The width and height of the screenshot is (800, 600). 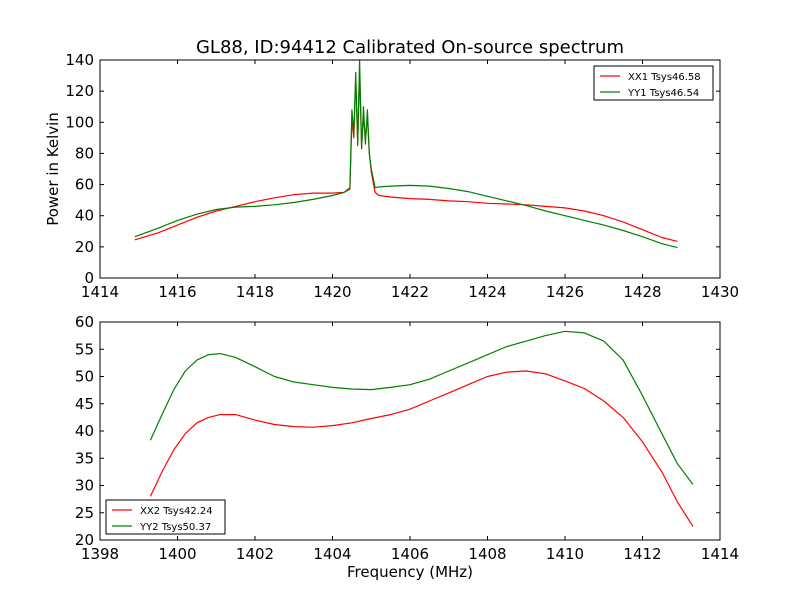 I want to click on y-tick-label: 80, so click(x=84, y=153).